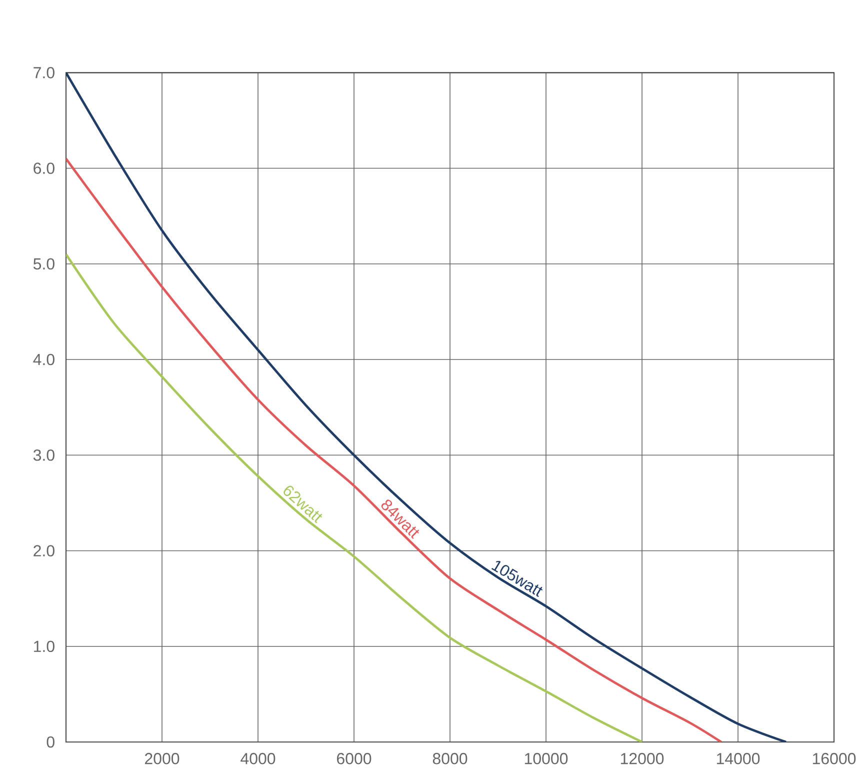  Describe the element at coordinates (44, 646) in the screenshot. I see `y-tick-label: 1.0` at that location.